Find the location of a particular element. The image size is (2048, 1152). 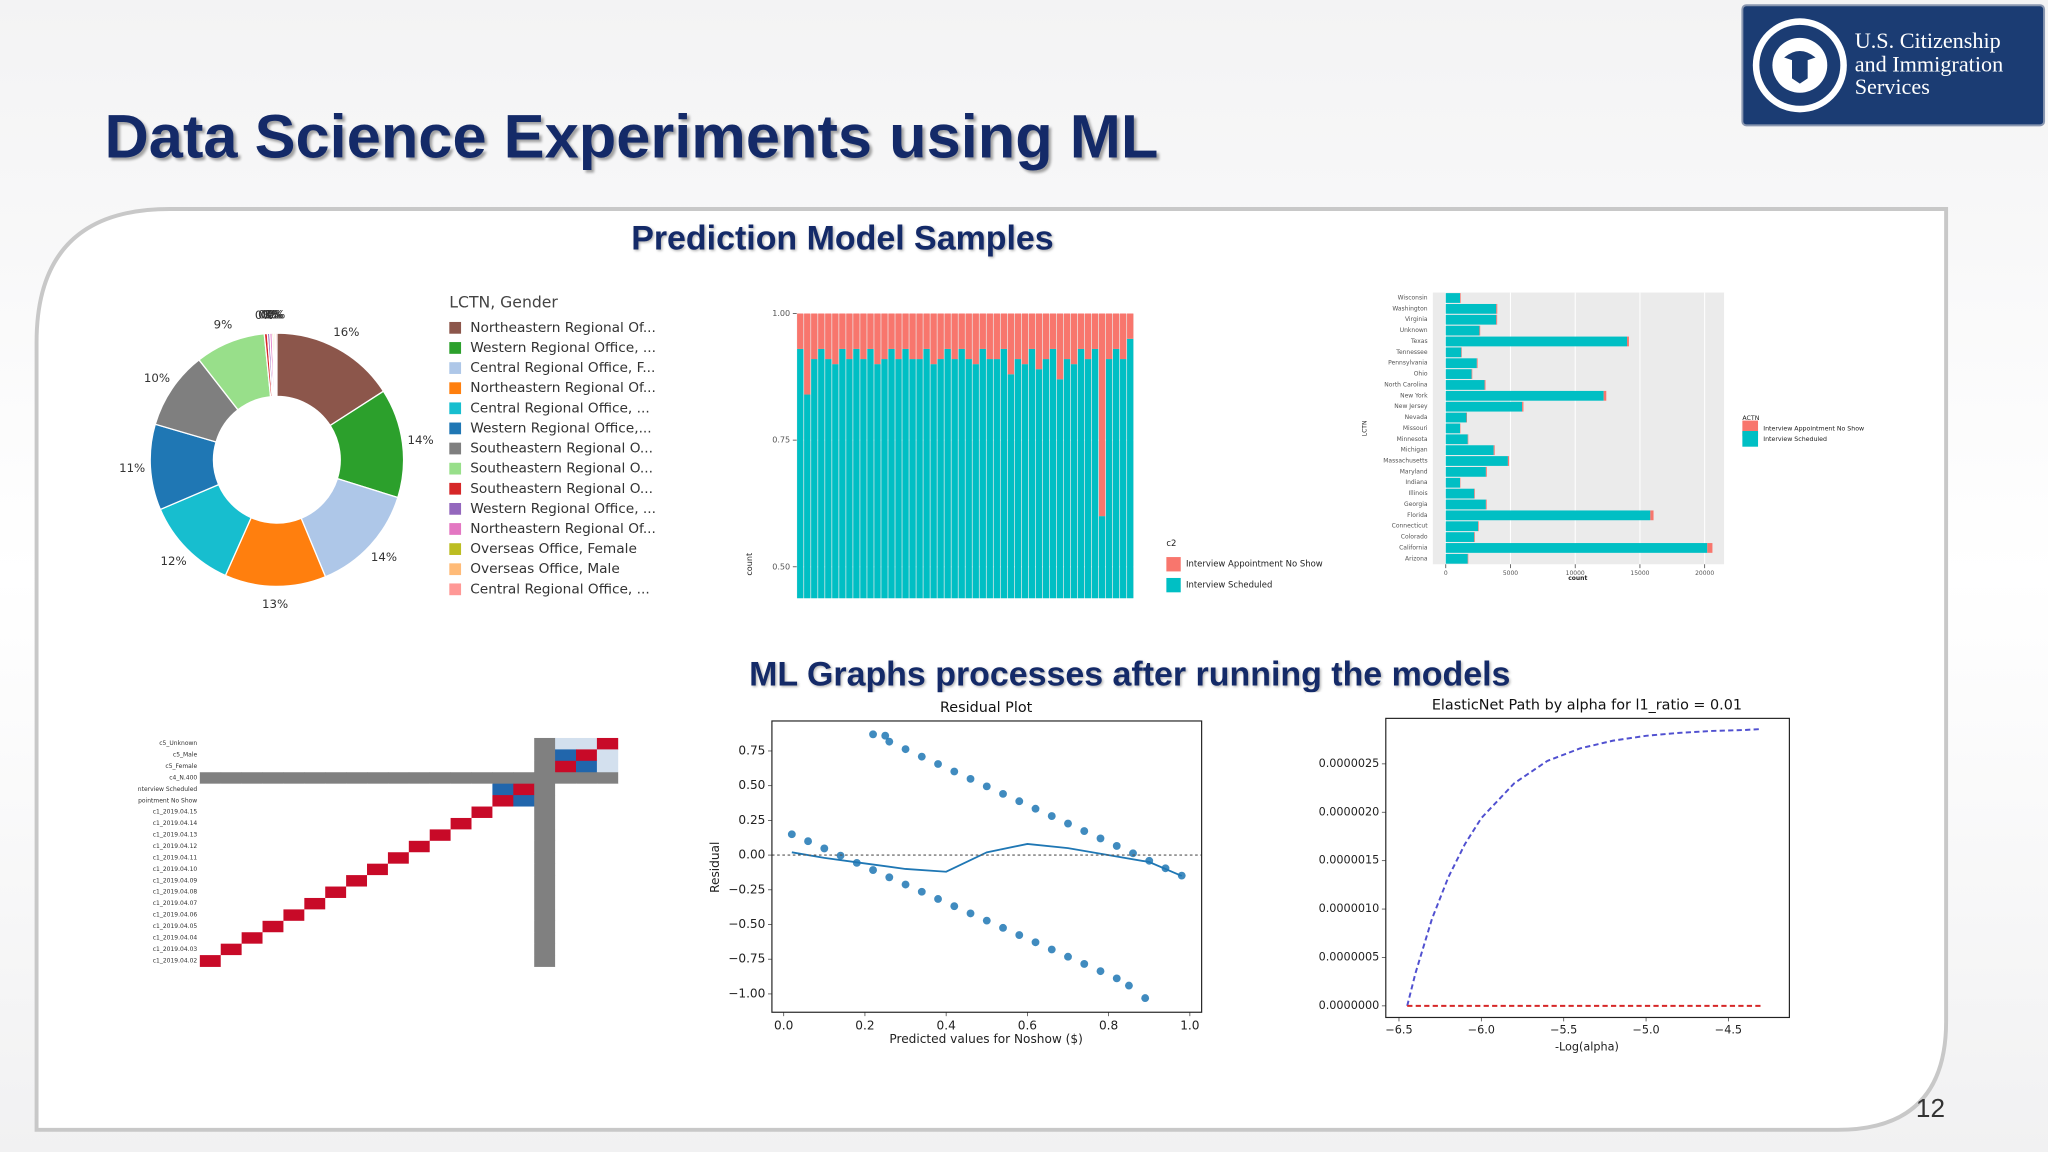

slide-title: Data Science Experiments using ML is located at coordinates (631, 136).